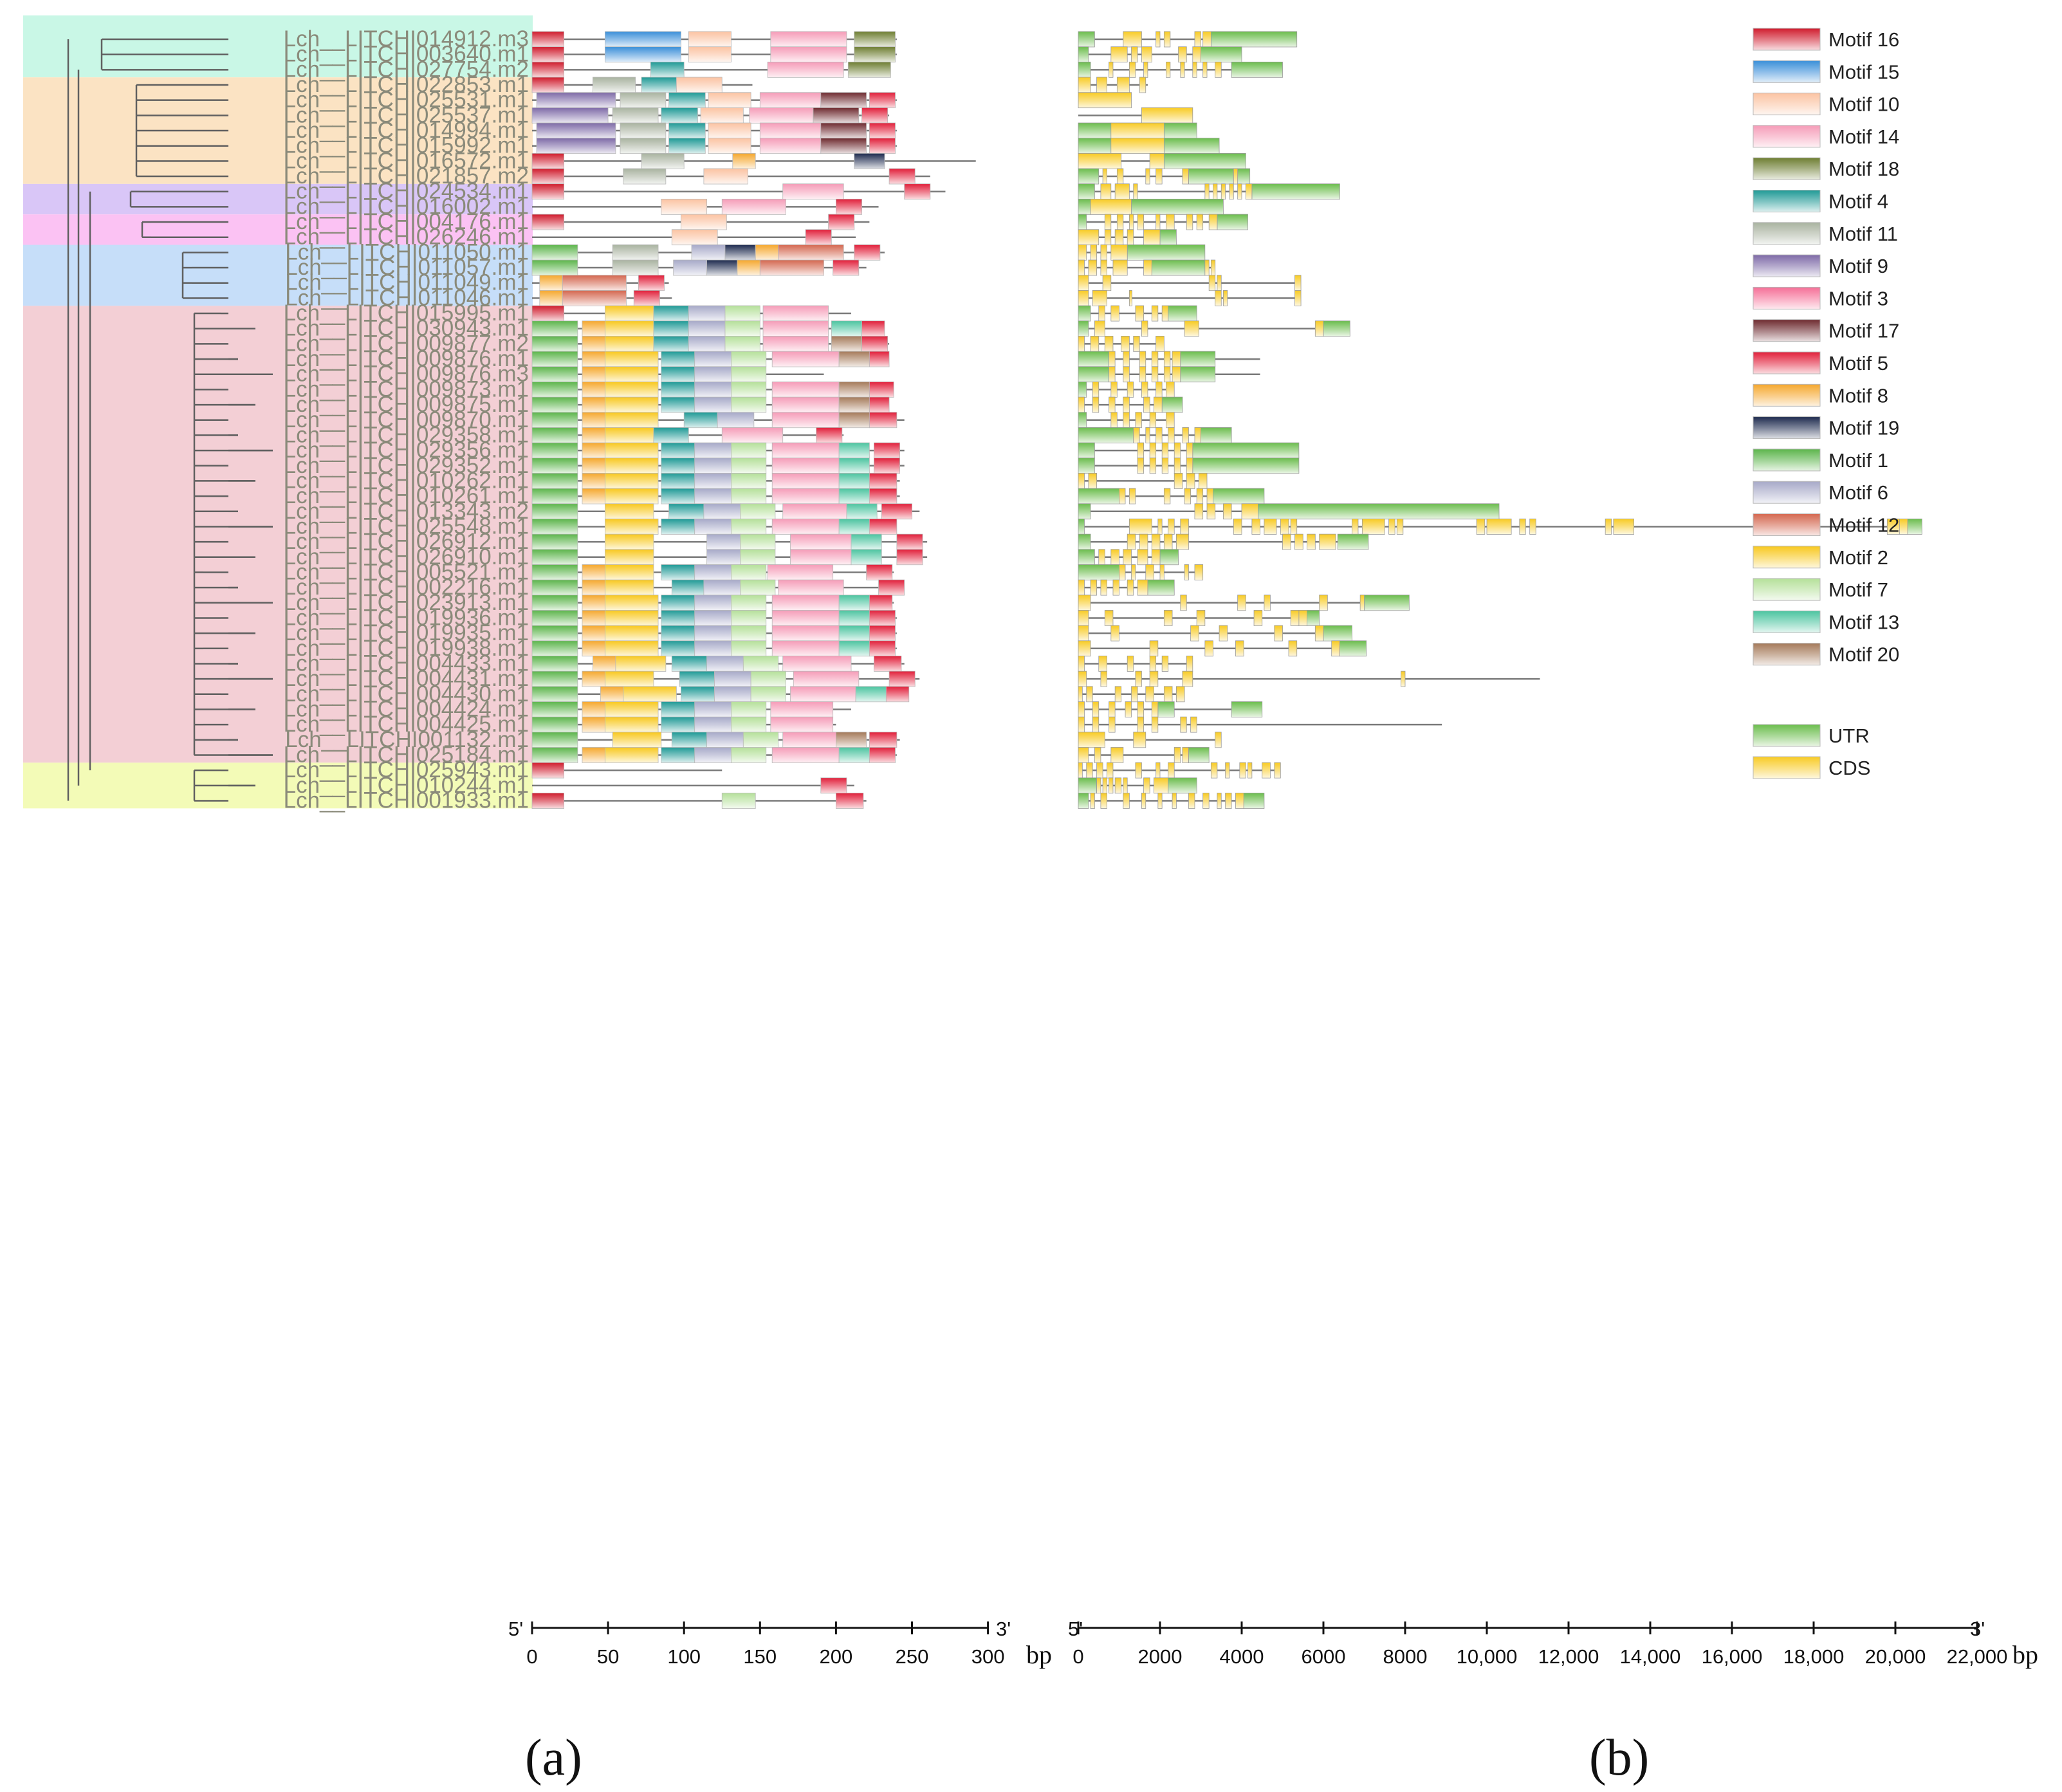  What do you see at coordinates (1863, 136) in the screenshot?
I see `legend-label: Motif 14` at bounding box center [1863, 136].